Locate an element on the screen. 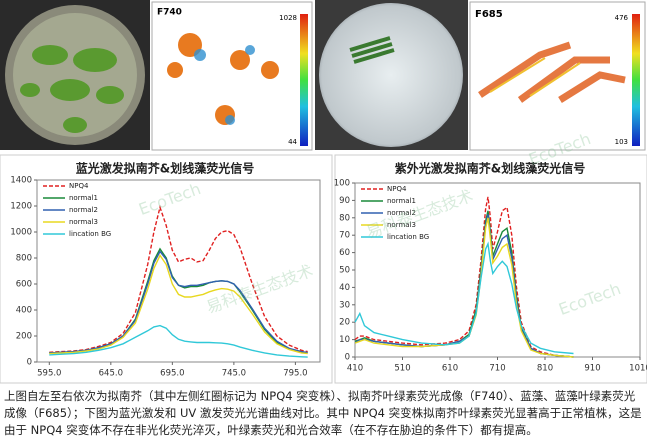 This screenshot has width=647, height=442. colorbar-max: 1028 is located at coordinates (288, 18).